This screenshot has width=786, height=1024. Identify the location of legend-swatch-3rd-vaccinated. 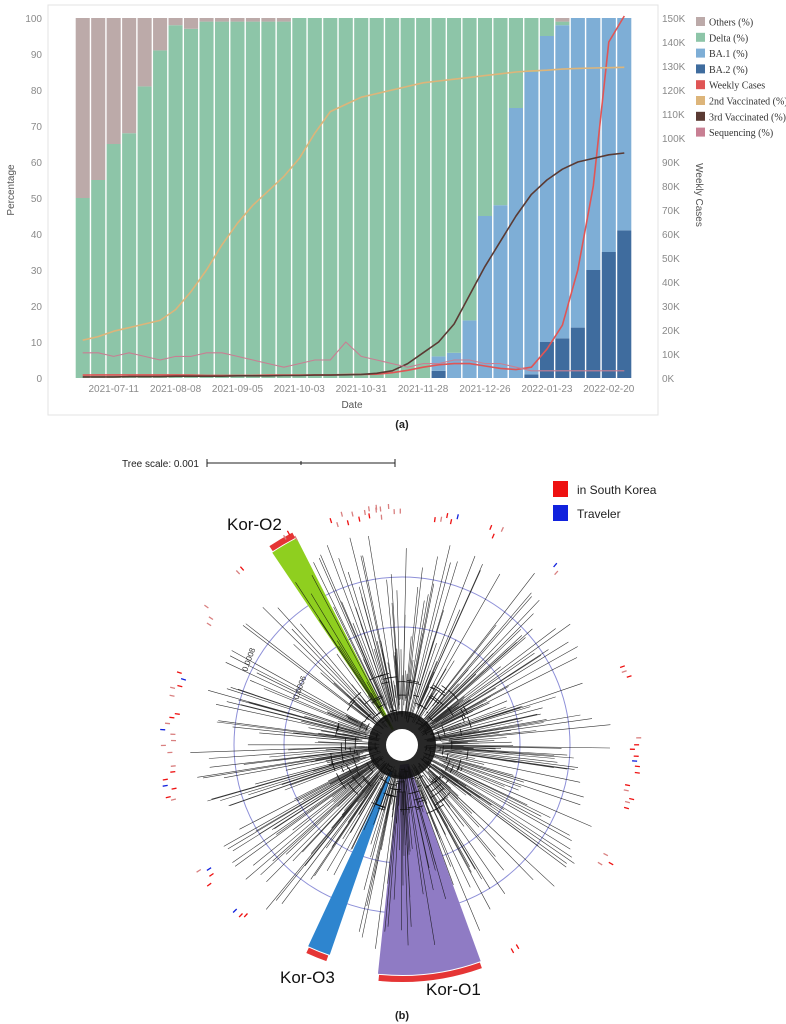
(700, 116).